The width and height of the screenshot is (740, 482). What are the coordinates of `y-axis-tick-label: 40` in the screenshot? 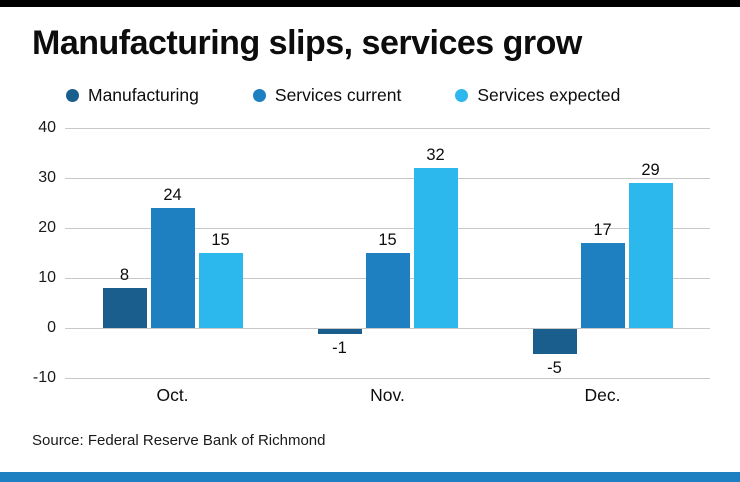 It's located at (47, 127).